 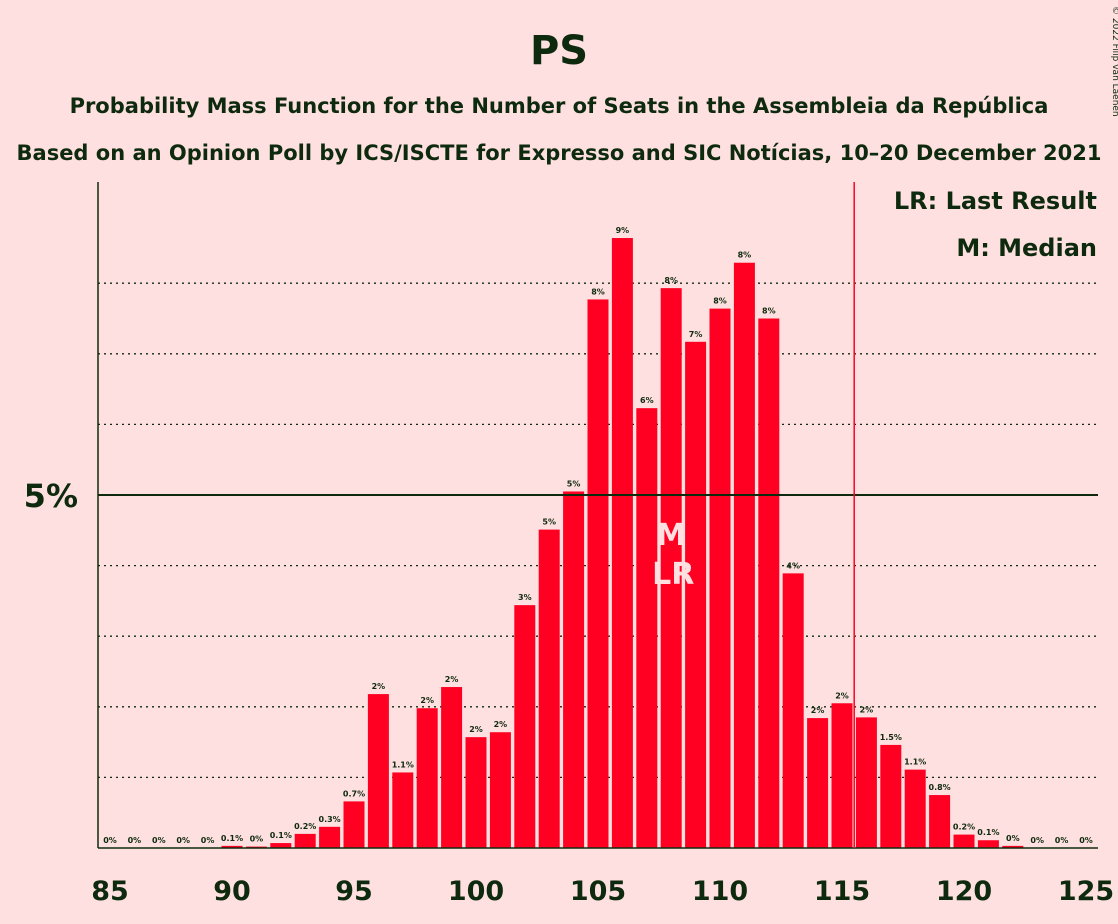 What do you see at coordinates (559, 51) in the screenshot?
I see `chart-title: PS` at bounding box center [559, 51].